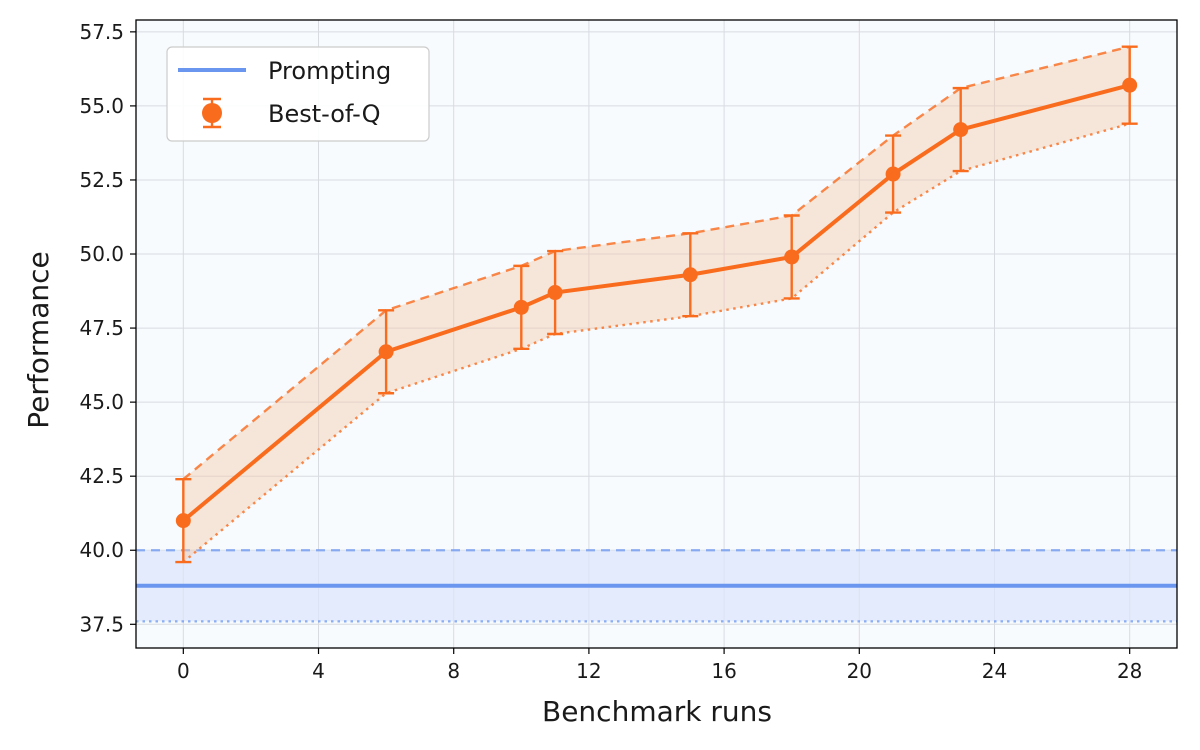 Image resolution: width=1200 pixels, height=750 pixels. Describe the element at coordinates (657, 711) in the screenshot. I see `x-axis-label: Benchmark runs` at that location.